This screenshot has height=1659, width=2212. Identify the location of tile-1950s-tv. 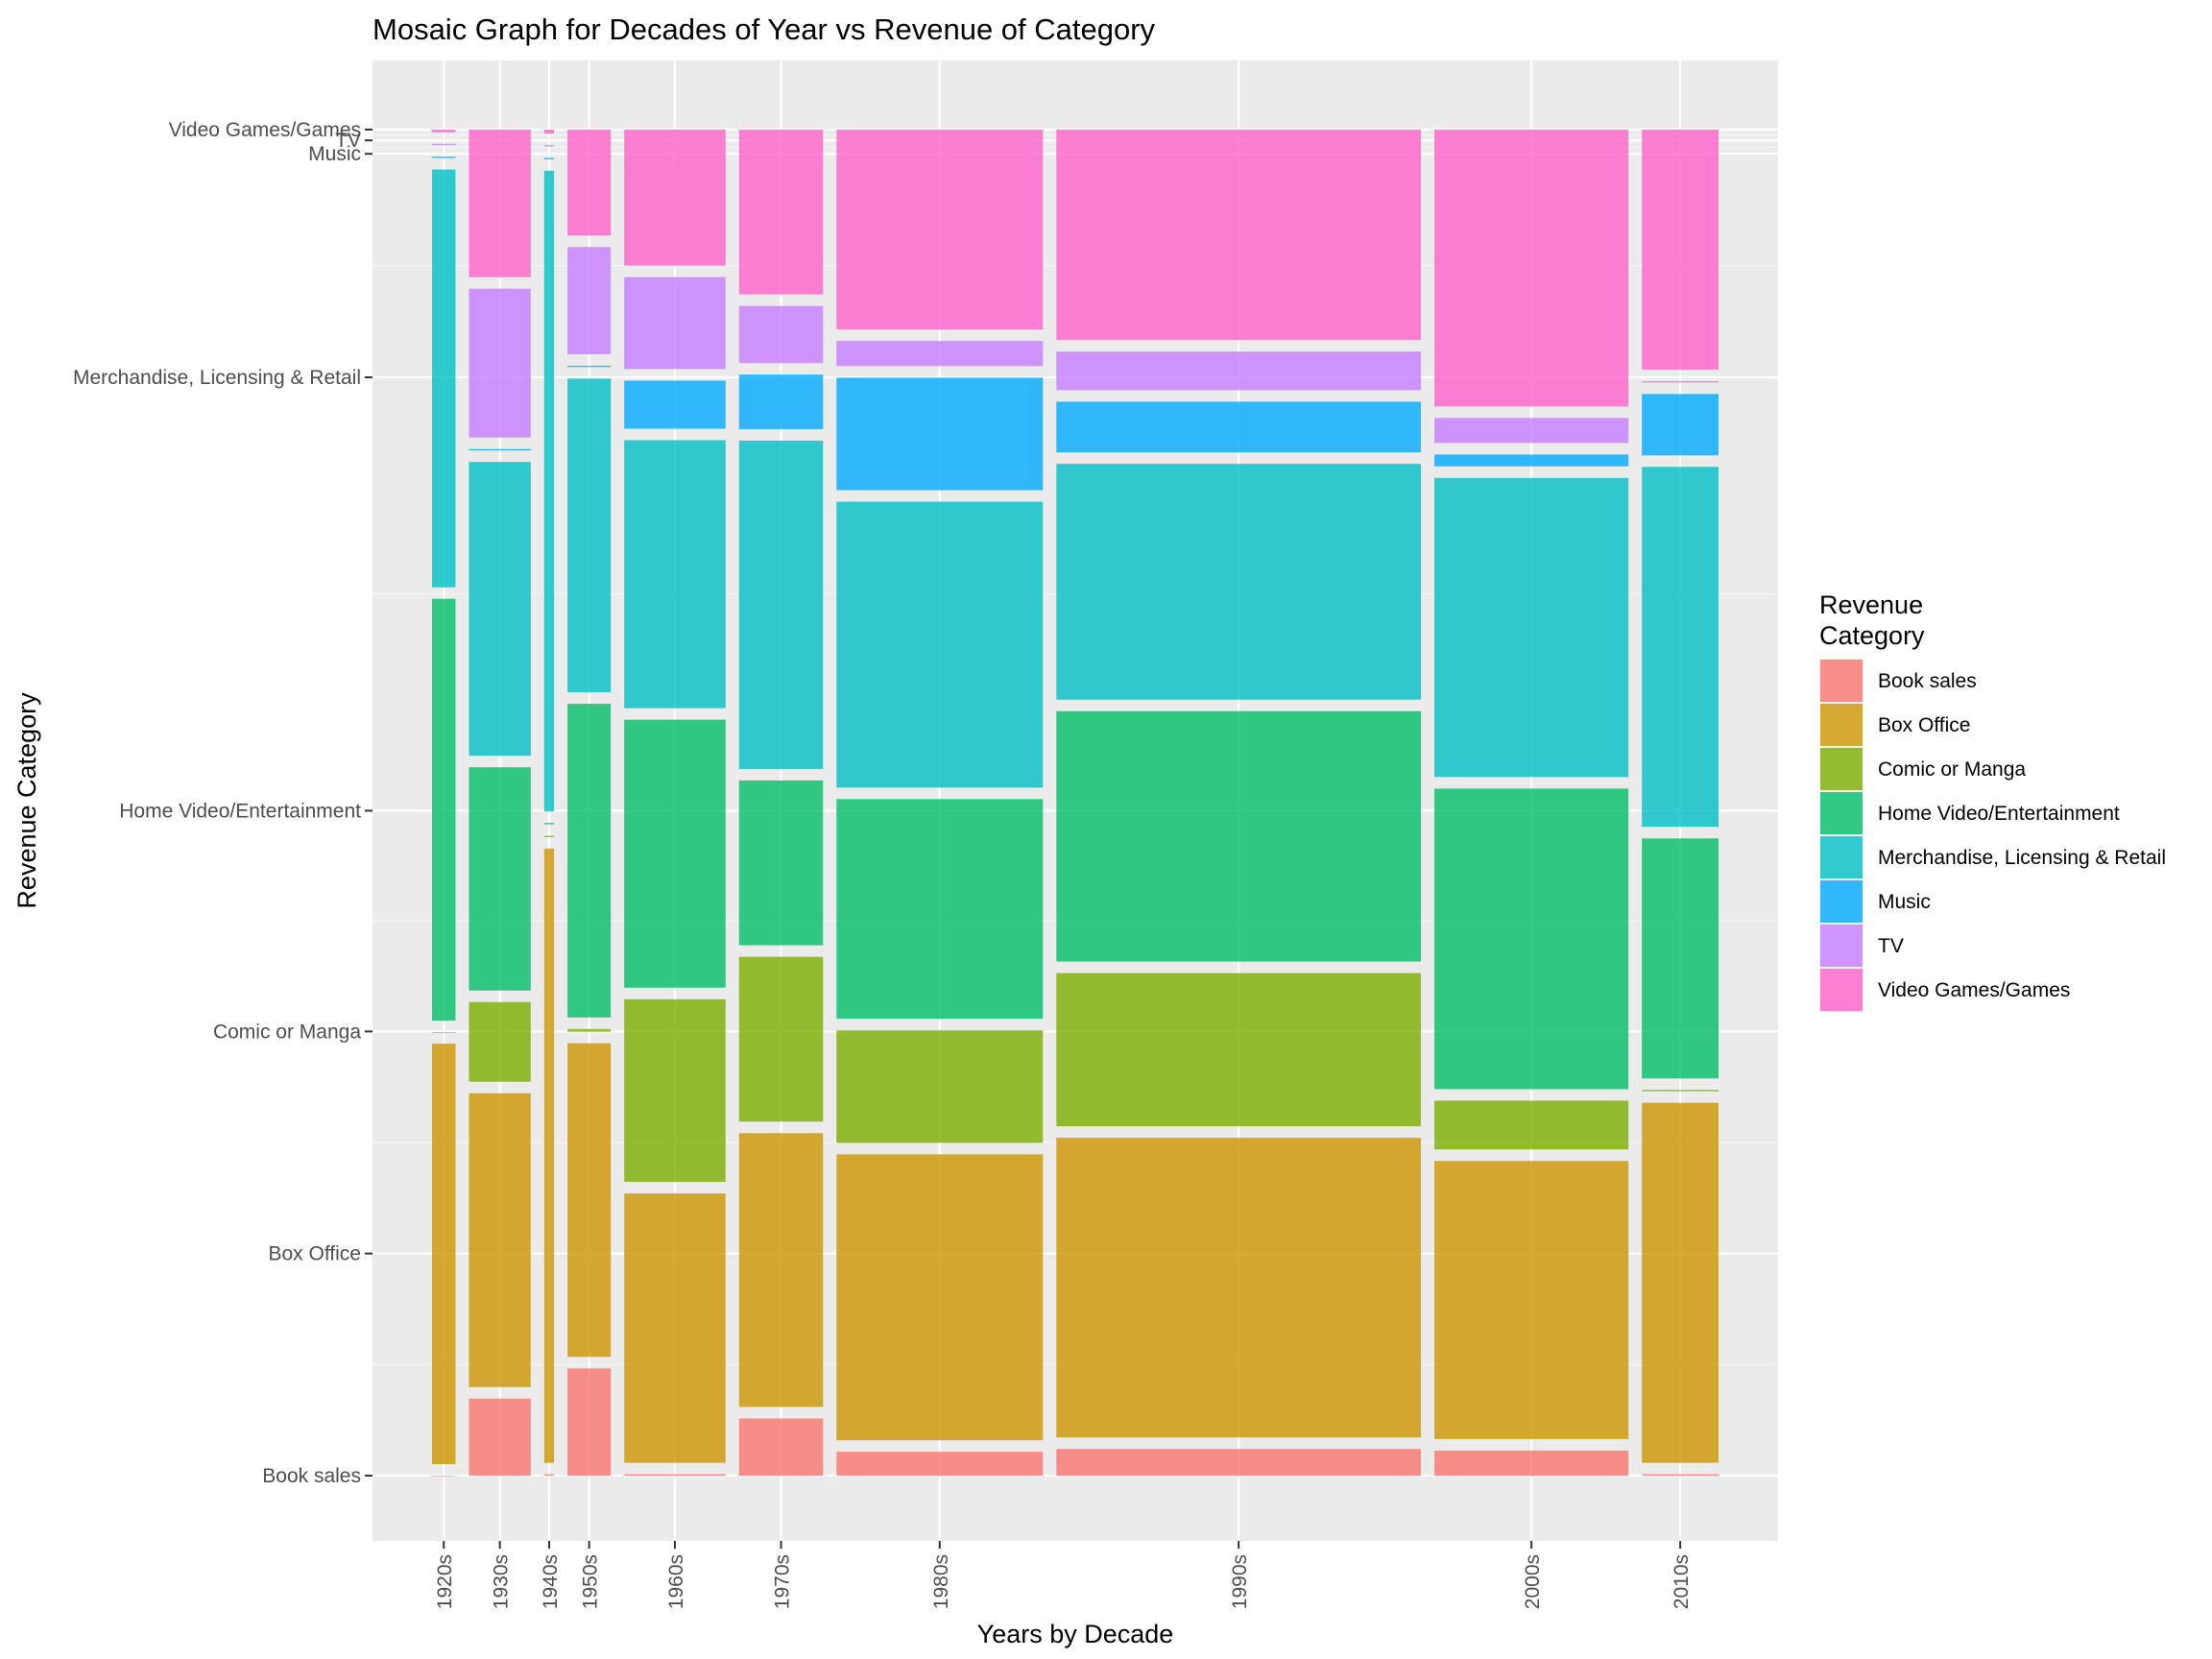
(590, 300).